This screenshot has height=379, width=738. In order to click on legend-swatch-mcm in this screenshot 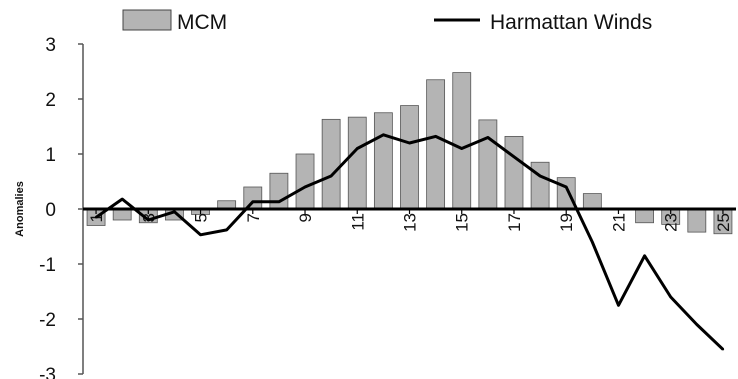, I will do `click(147, 20)`.